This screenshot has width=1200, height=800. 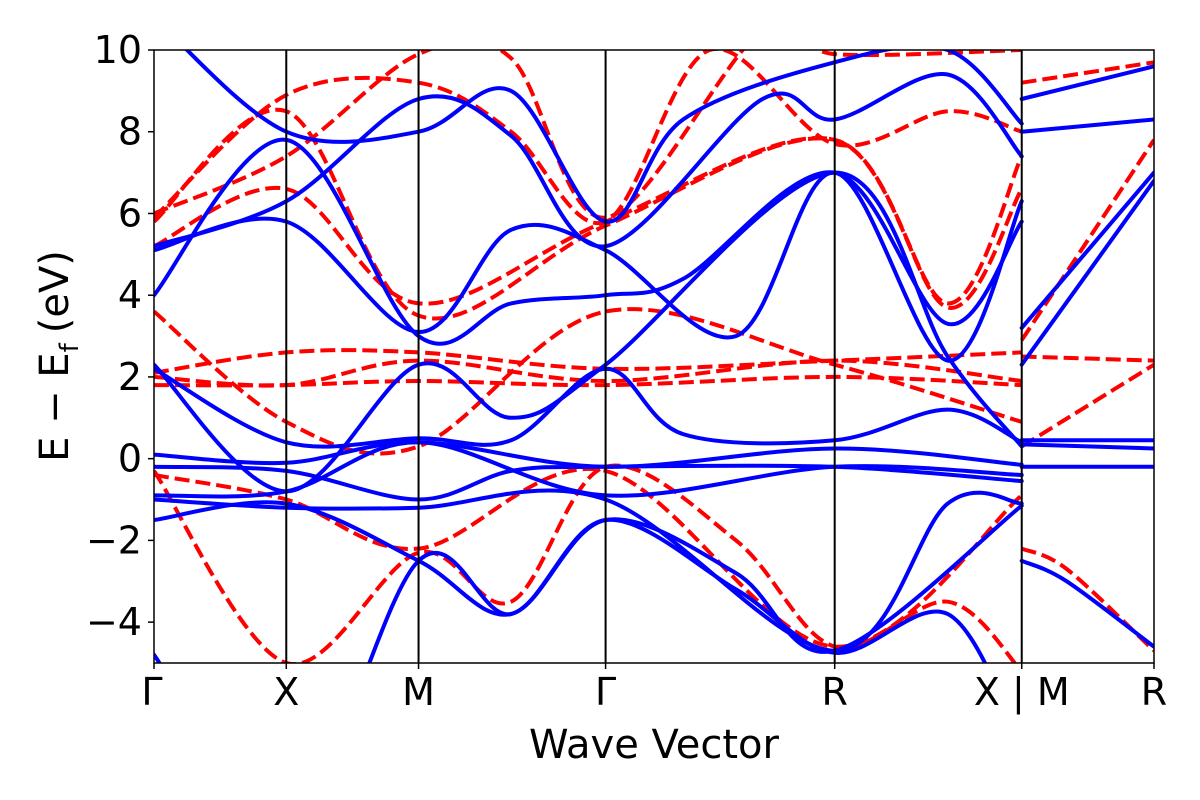 I want to click on y-axis-label: E − Ef (eV), so click(x=58, y=356).